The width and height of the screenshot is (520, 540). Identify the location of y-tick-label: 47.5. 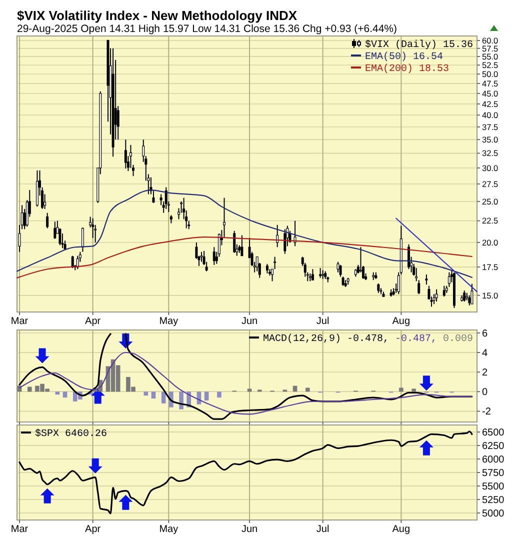
(490, 83).